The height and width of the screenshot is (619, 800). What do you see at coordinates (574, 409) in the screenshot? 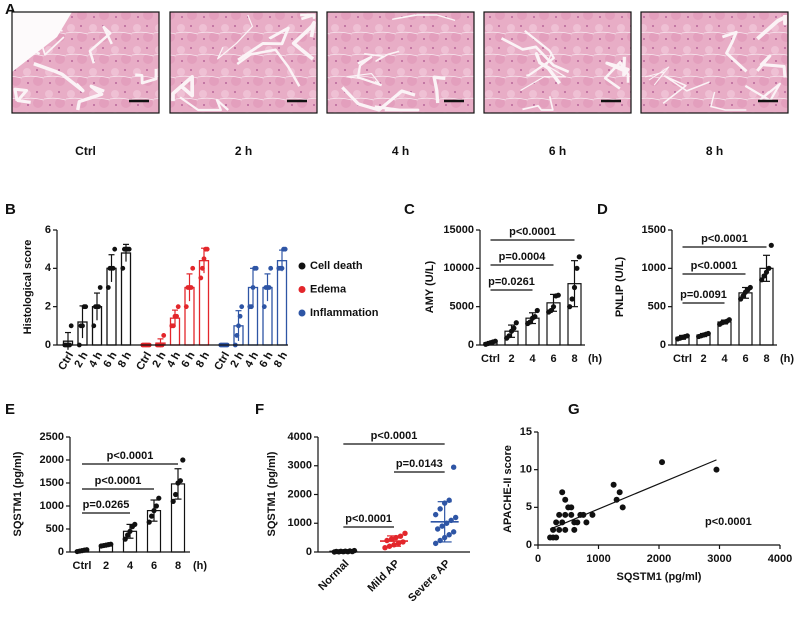
I see `panel-label: G` at bounding box center [574, 409].